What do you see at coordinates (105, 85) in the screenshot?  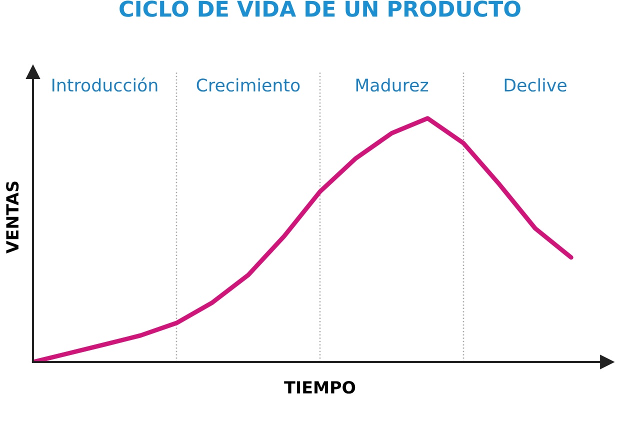 I see `text: Introducción` at bounding box center [105, 85].